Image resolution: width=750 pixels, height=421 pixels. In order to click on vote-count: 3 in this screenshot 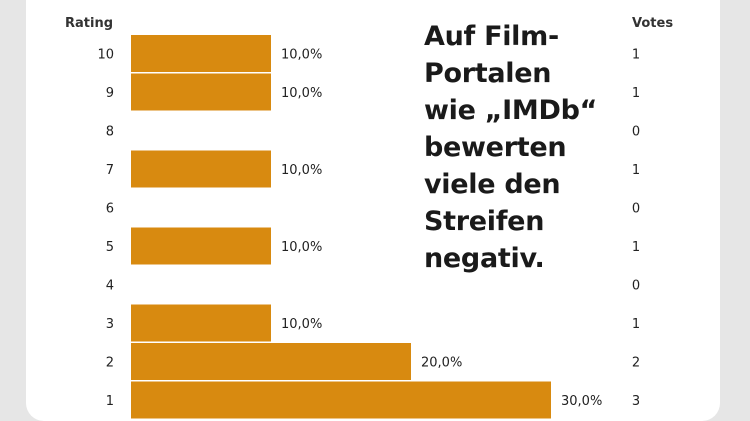, I will do `click(636, 401)`.